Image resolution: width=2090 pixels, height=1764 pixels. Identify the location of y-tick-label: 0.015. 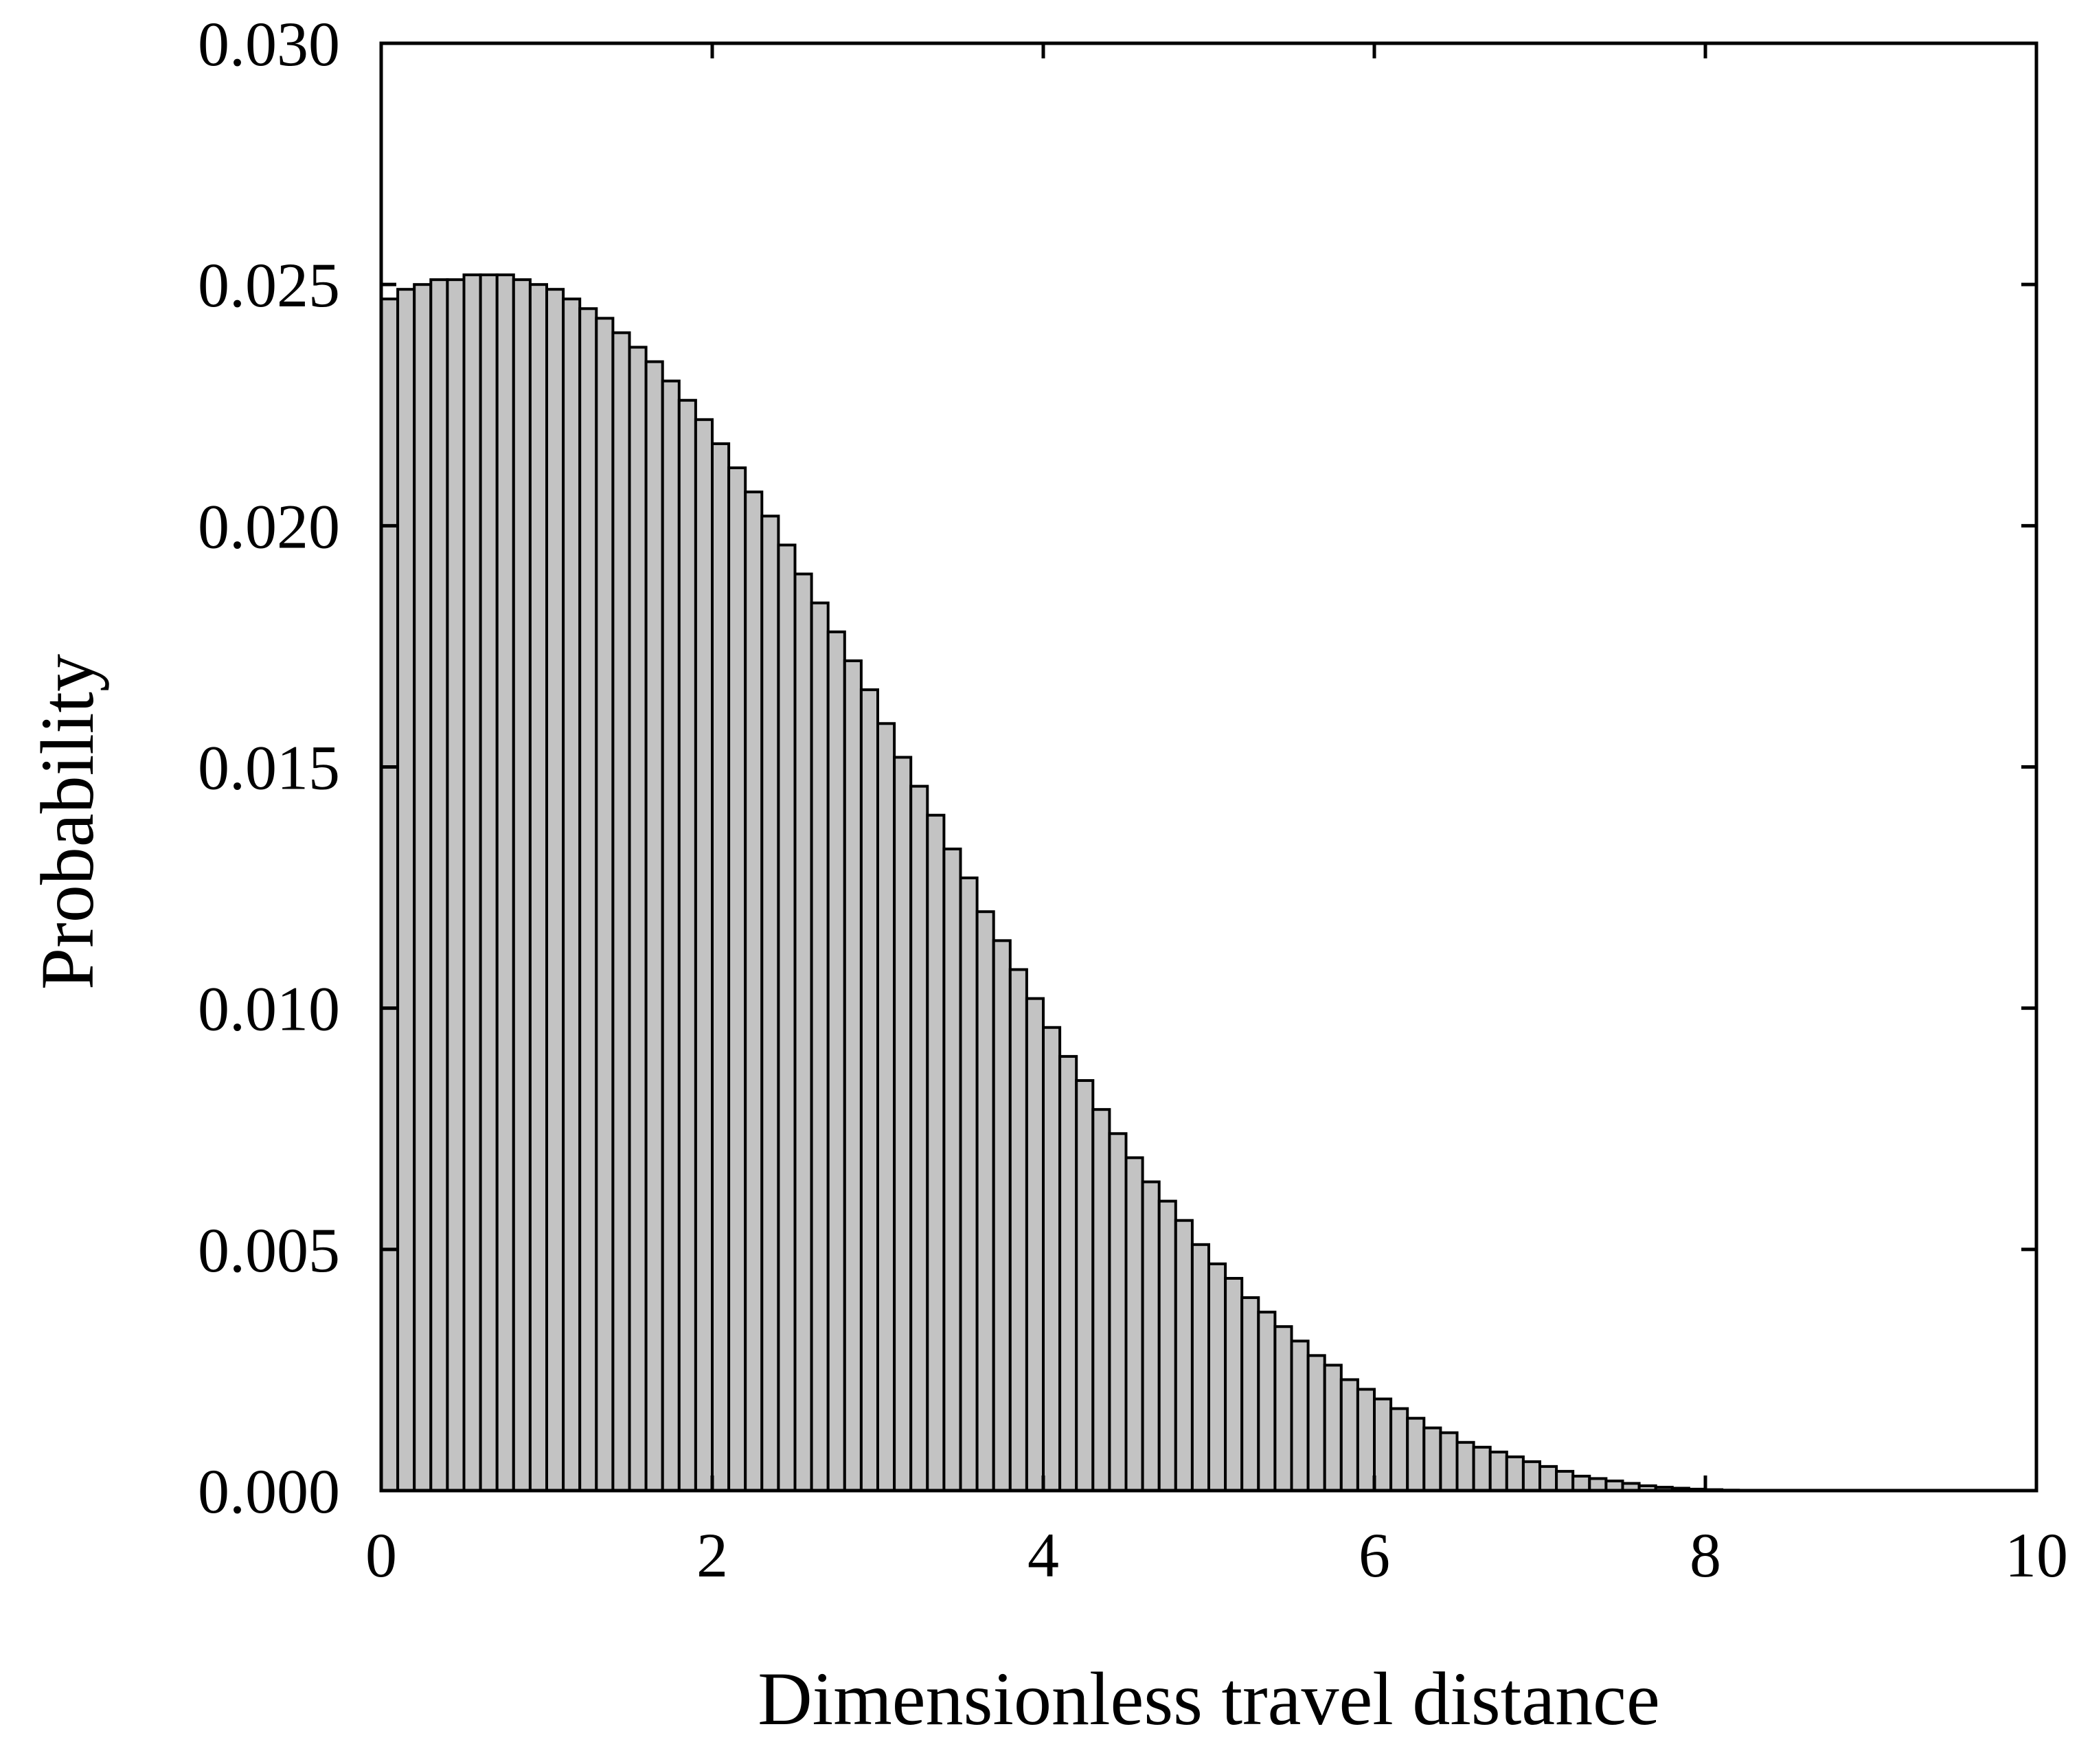
(269, 768).